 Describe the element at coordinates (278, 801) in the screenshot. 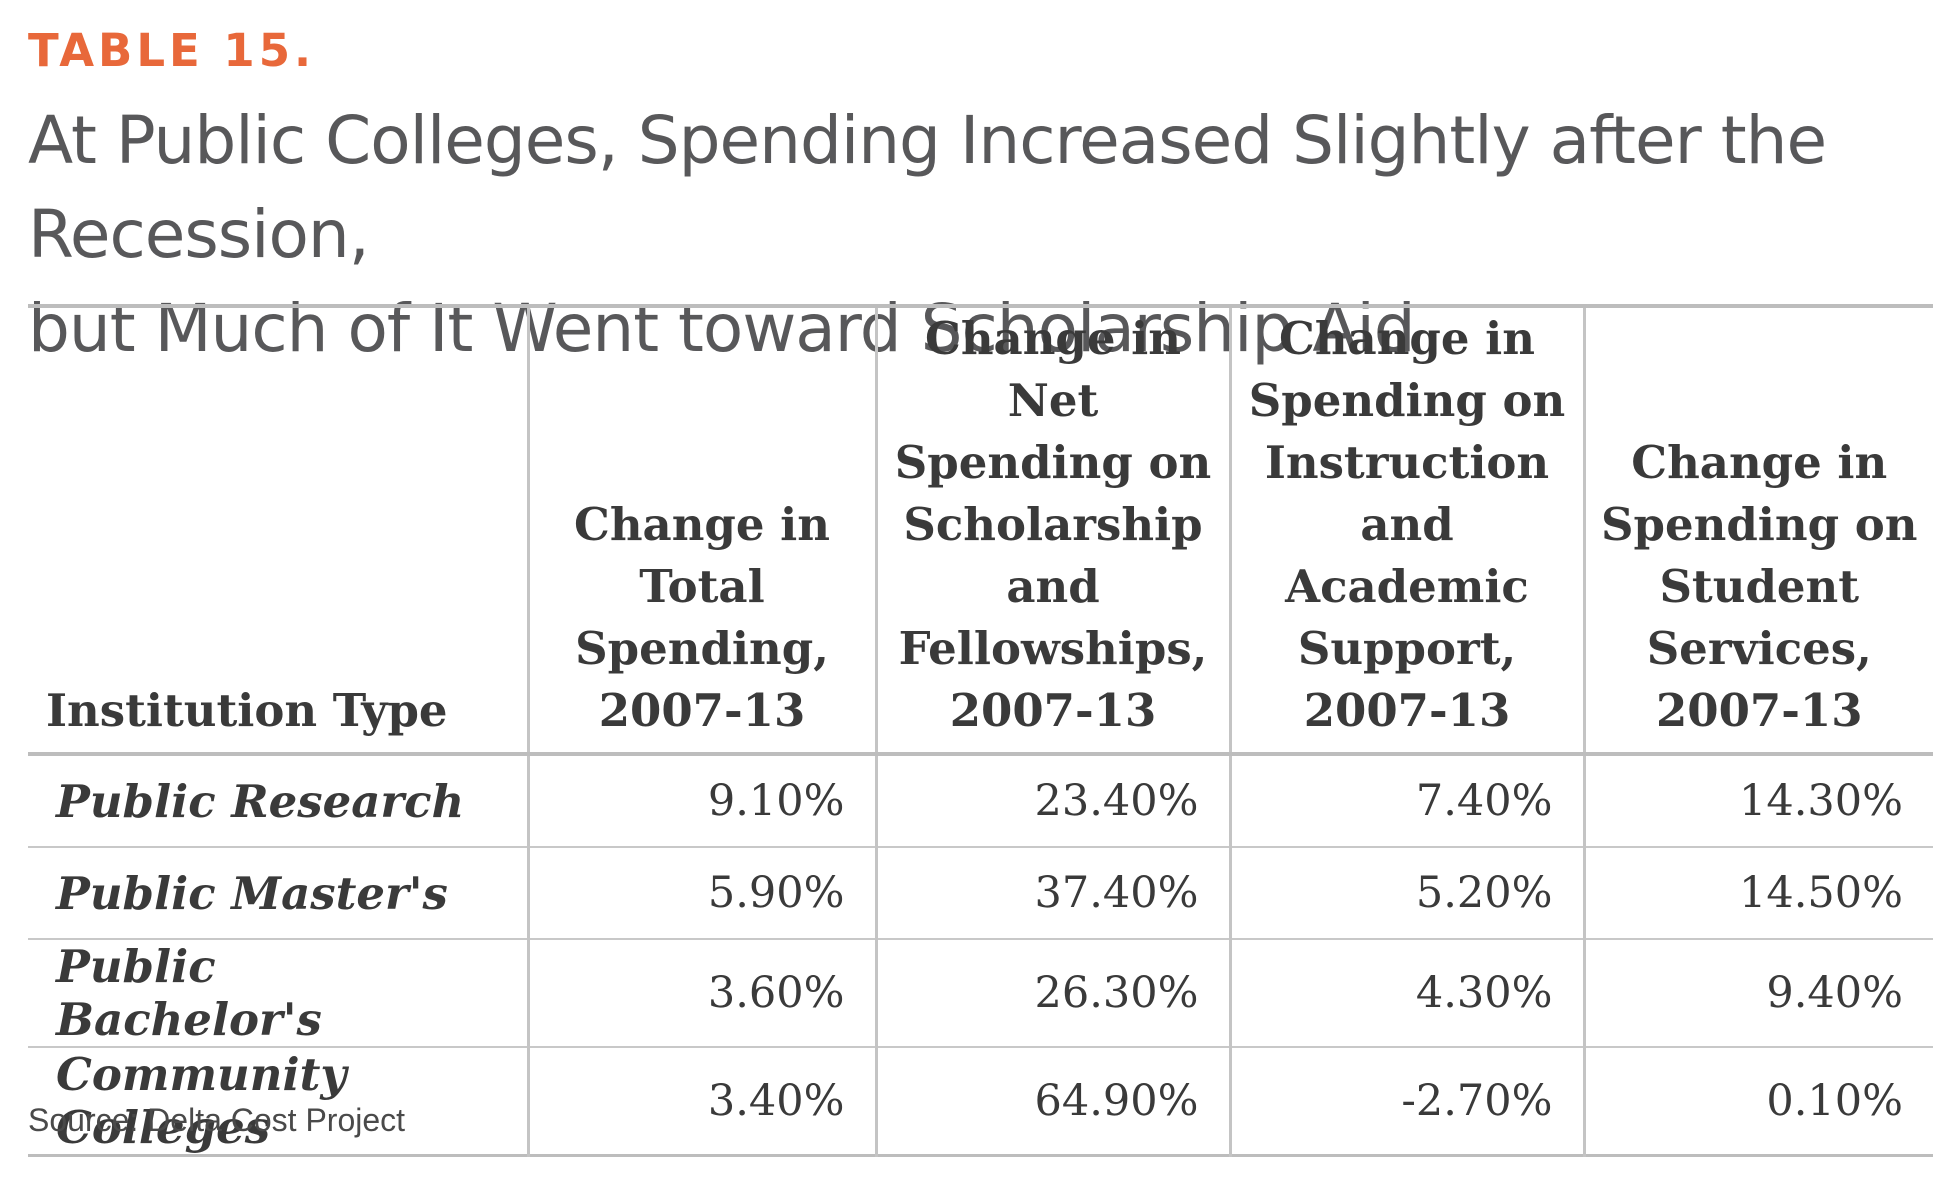

I see `row-label: Public Research` at that location.